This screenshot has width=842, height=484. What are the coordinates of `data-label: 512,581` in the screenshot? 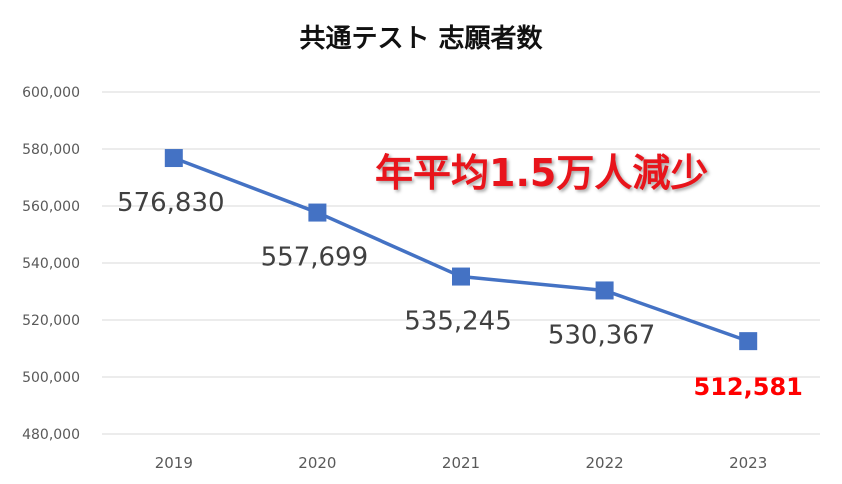 It's located at (748, 387).